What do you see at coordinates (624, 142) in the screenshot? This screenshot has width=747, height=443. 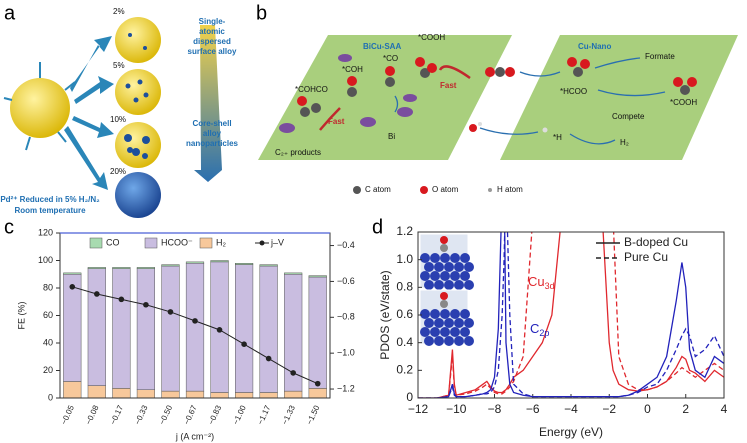 I see `species: H₂` at bounding box center [624, 142].